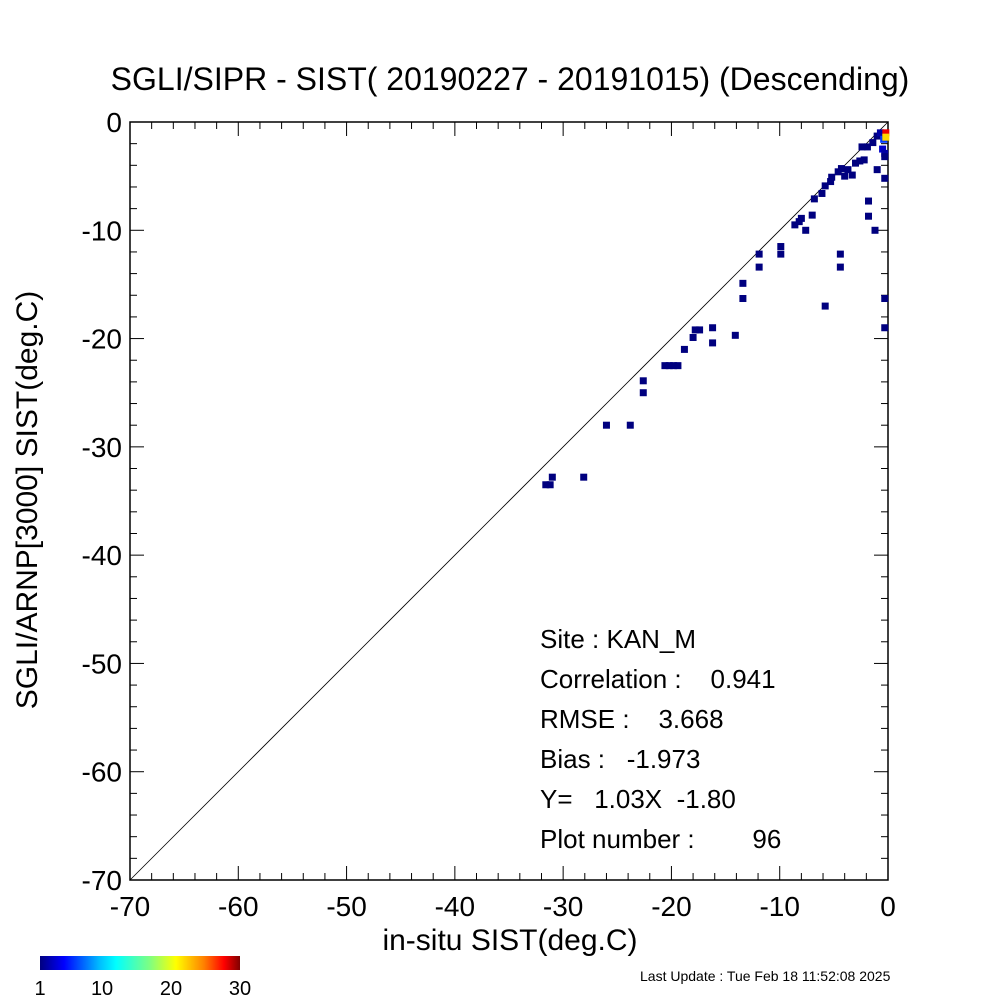 The width and height of the screenshot is (1000, 1000). I want to click on x-tick-label: -50, so click(346, 906).